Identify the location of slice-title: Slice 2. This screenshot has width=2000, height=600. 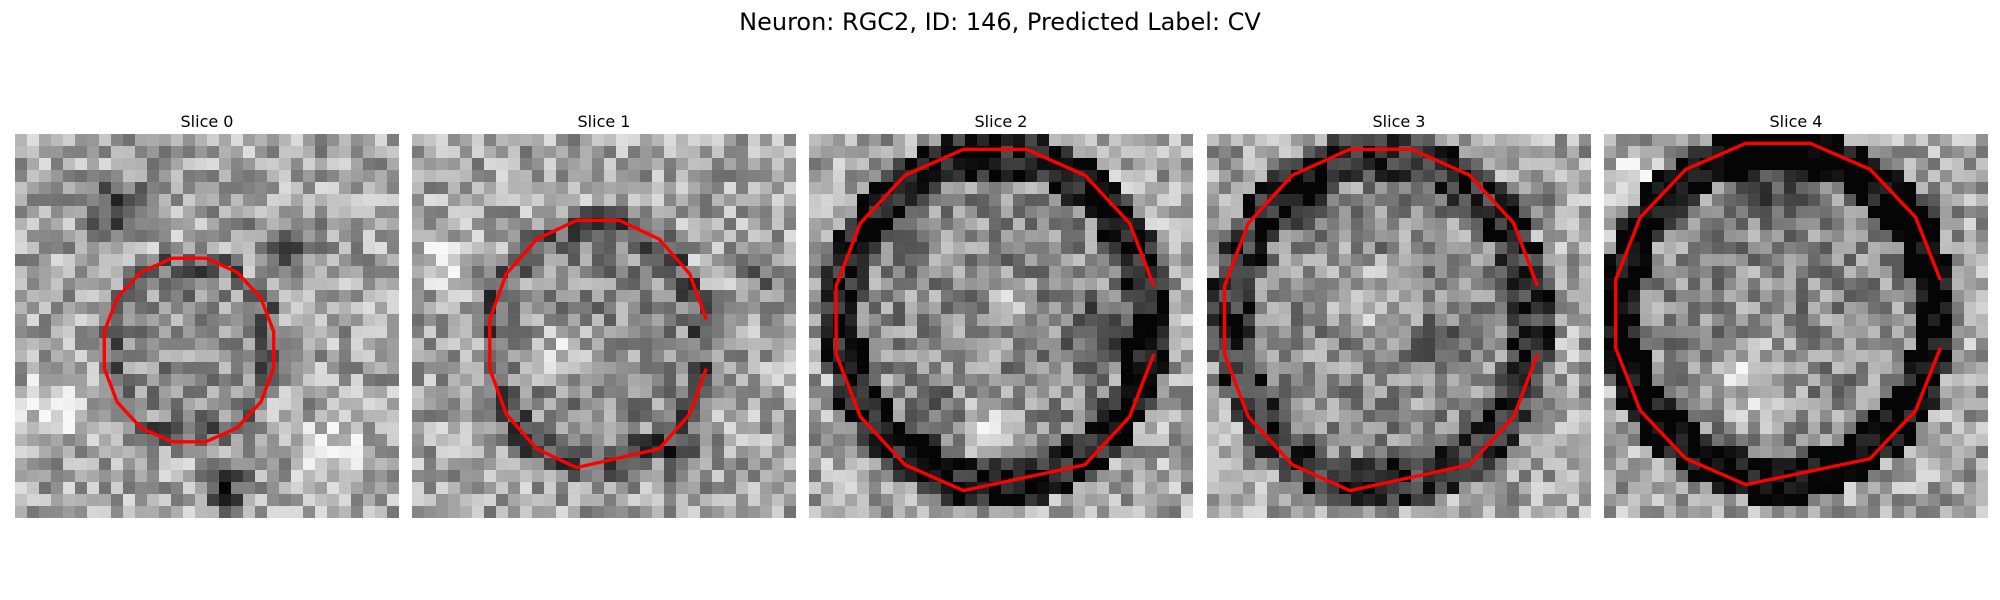
(1001, 121).